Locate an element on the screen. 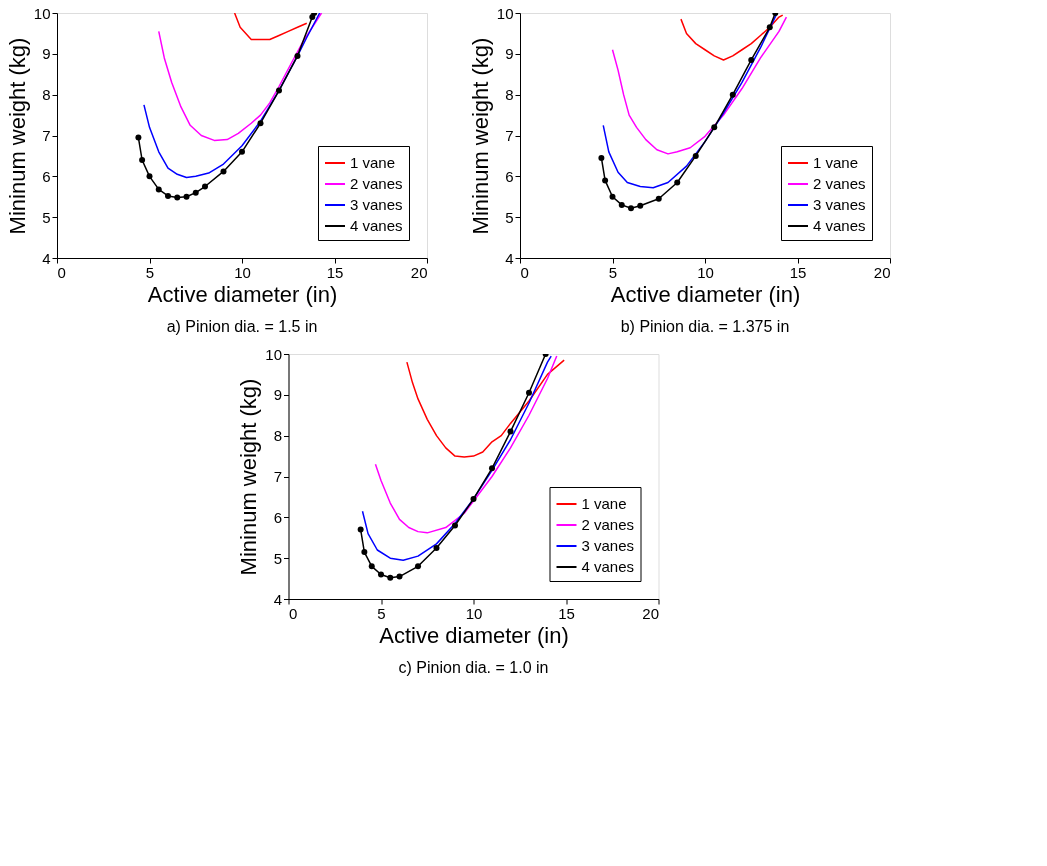 The height and width of the screenshot is (866, 1047). text: a) Pinion dia. = 1.5 in is located at coordinates (242, 326).